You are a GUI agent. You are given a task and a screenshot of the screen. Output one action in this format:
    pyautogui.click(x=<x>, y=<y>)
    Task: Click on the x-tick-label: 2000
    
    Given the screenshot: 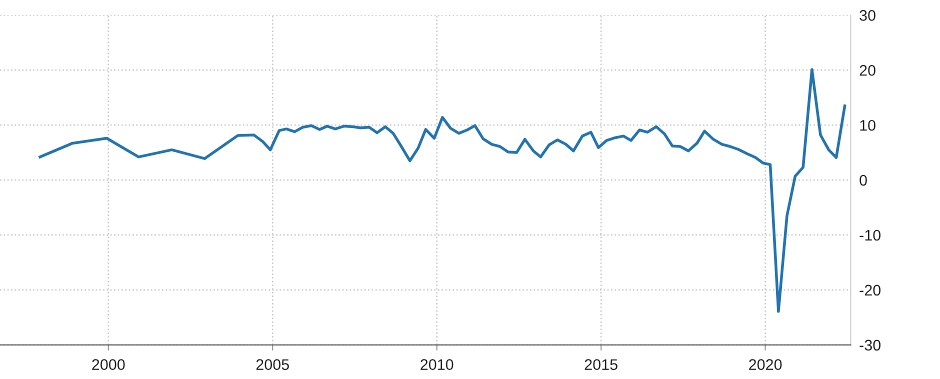 What is the action you would take?
    pyautogui.click(x=108, y=364)
    